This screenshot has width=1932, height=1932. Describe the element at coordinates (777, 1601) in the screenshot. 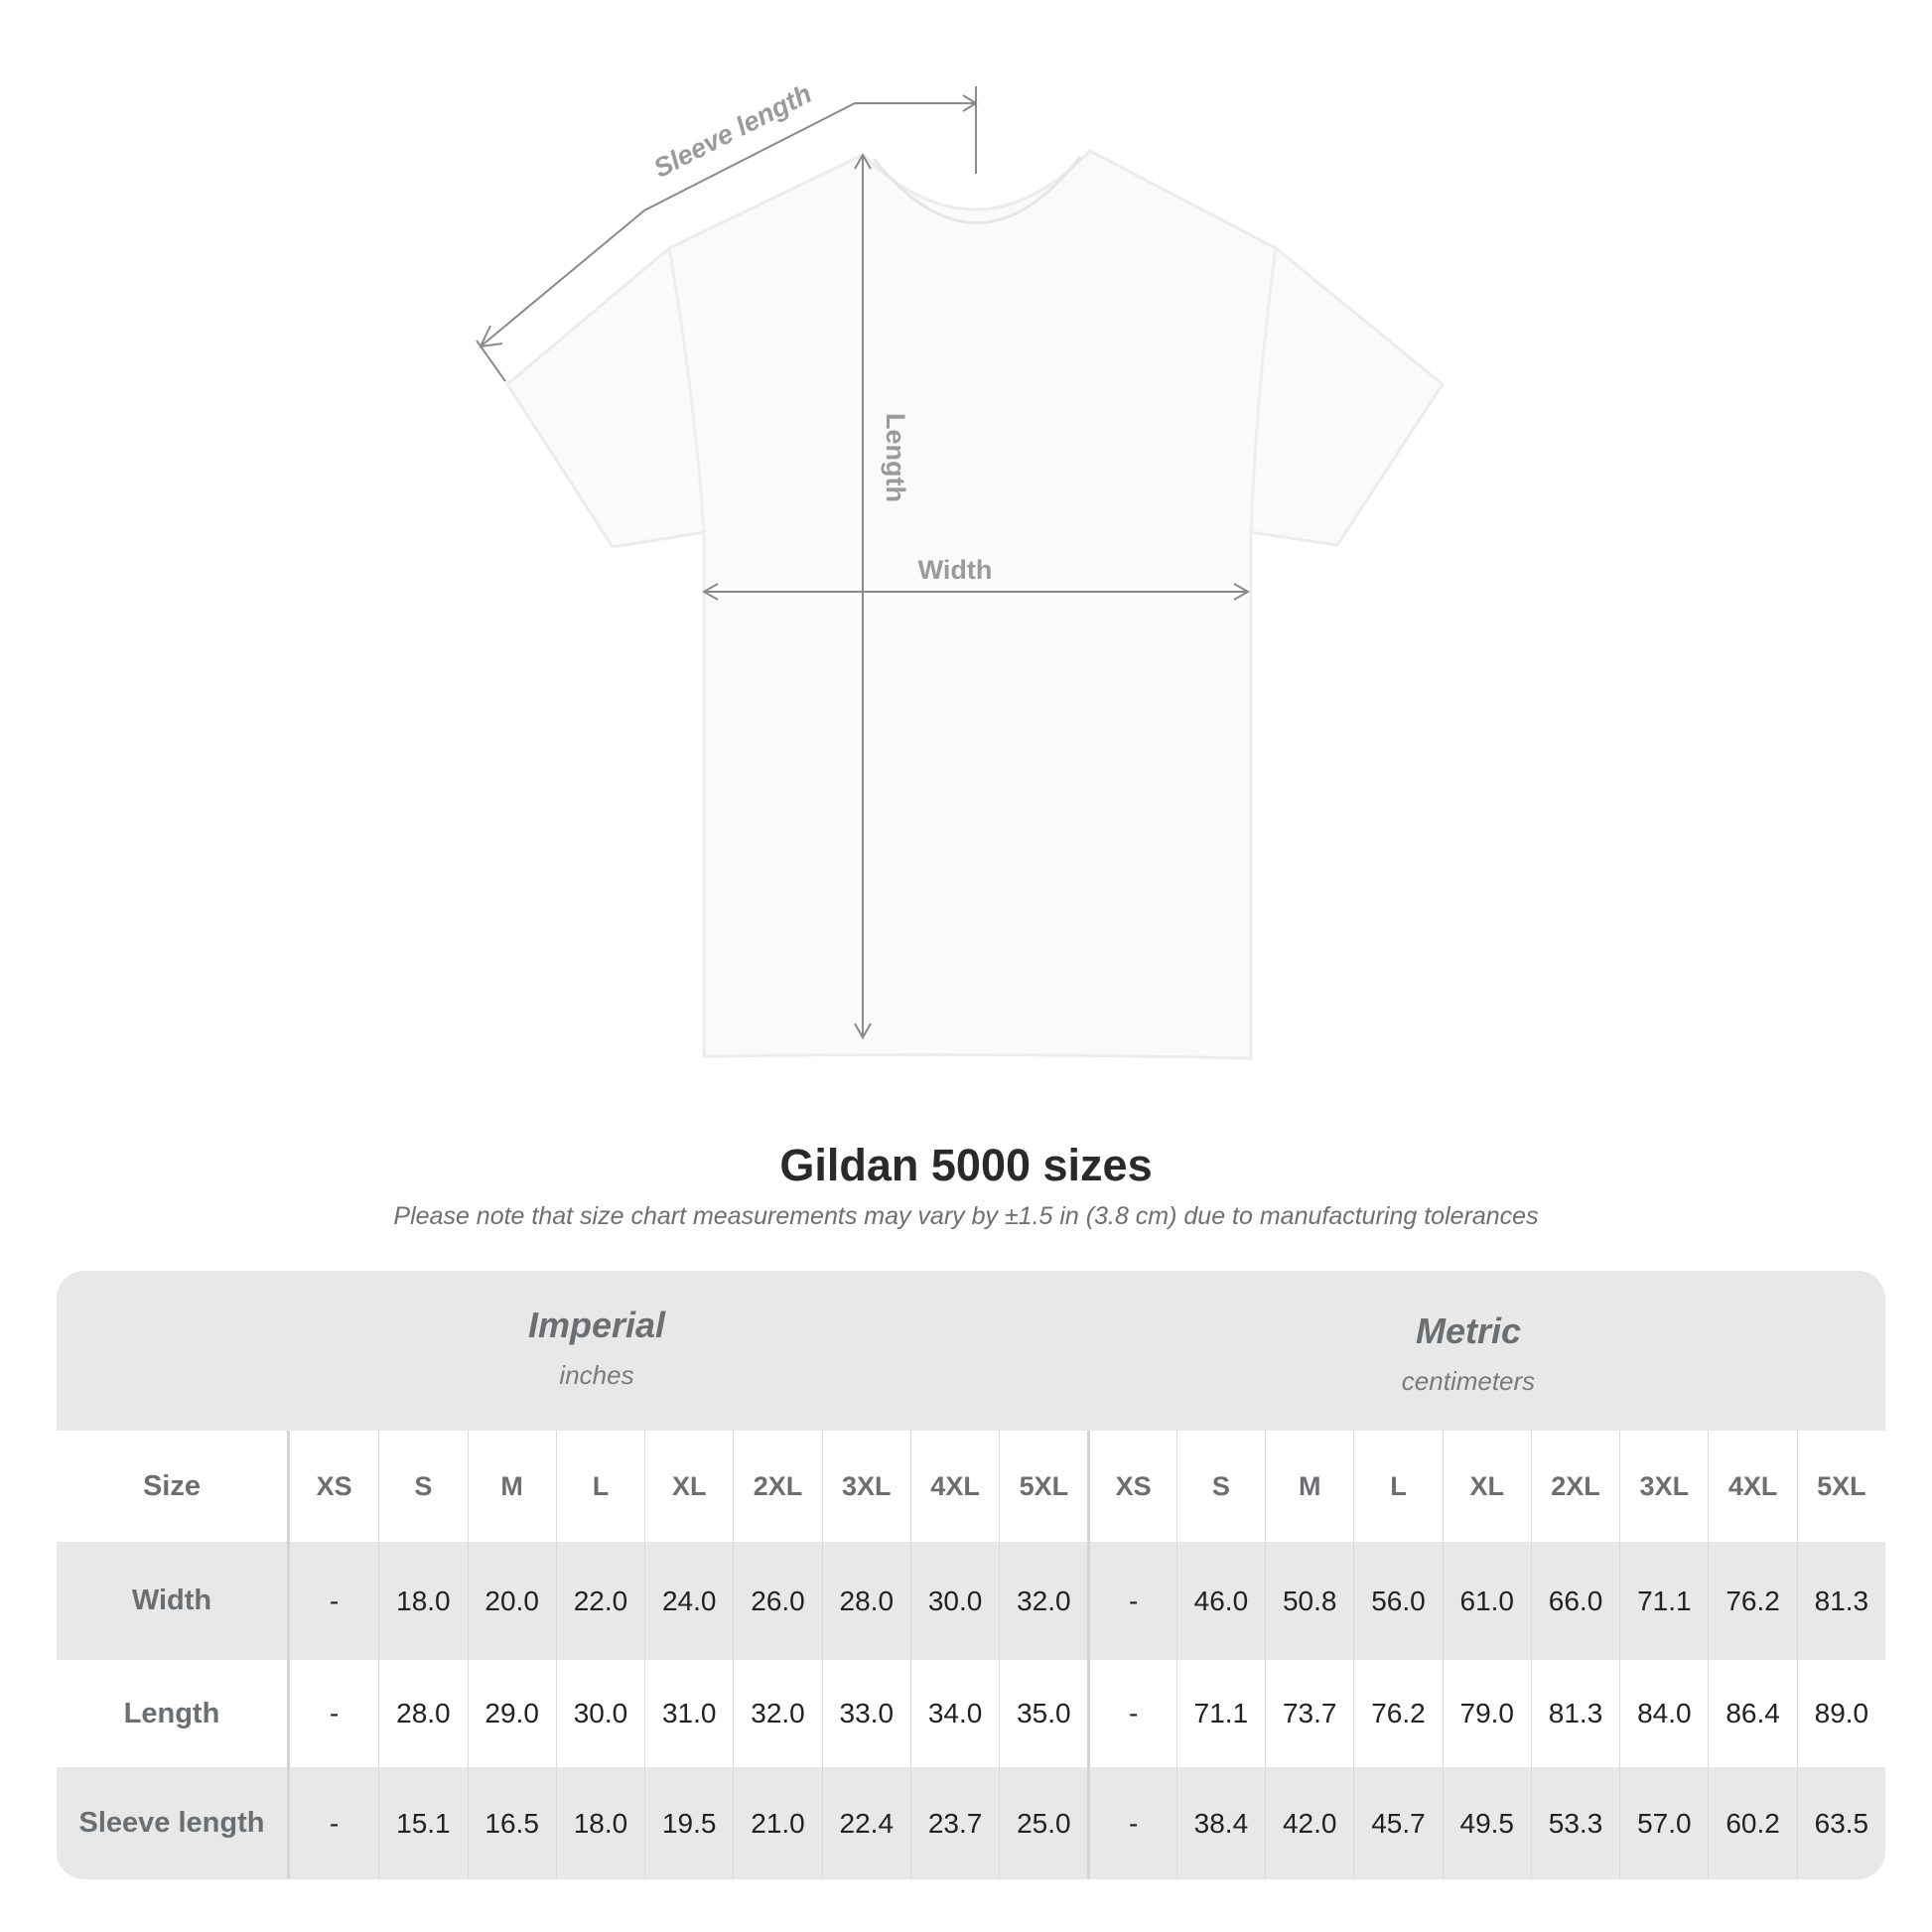

I see `imperial-value-cell: 26.0` at that location.